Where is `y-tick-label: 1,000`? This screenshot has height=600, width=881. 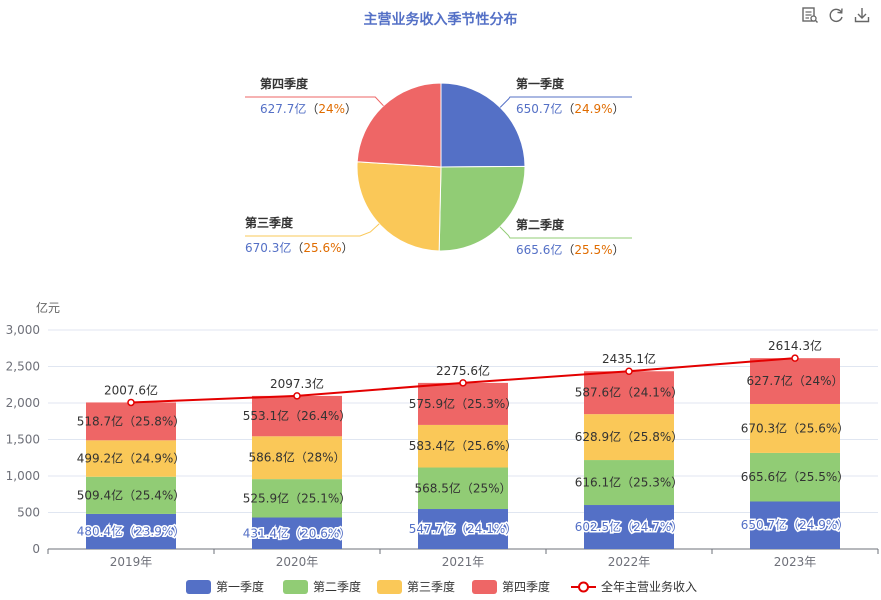
y-tick-label: 1,000 is located at coordinates (23, 476).